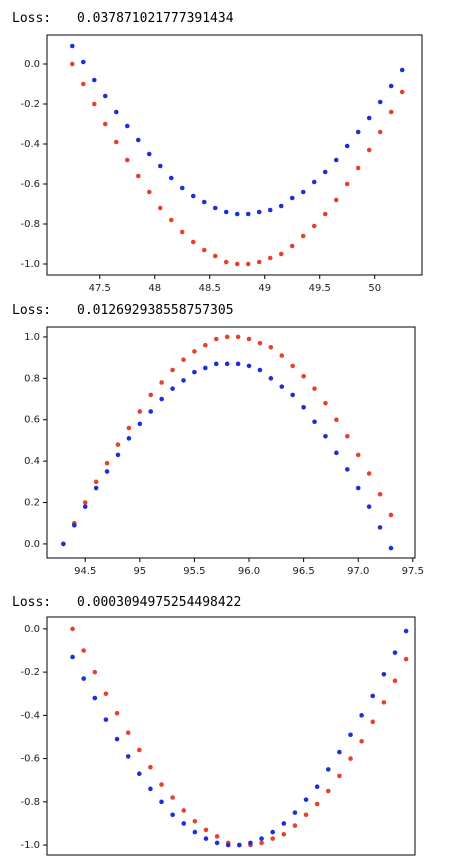  Describe the element at coordinates (85, 571) in the screenshot. I see `x-tick-label: 94.5` at that location.